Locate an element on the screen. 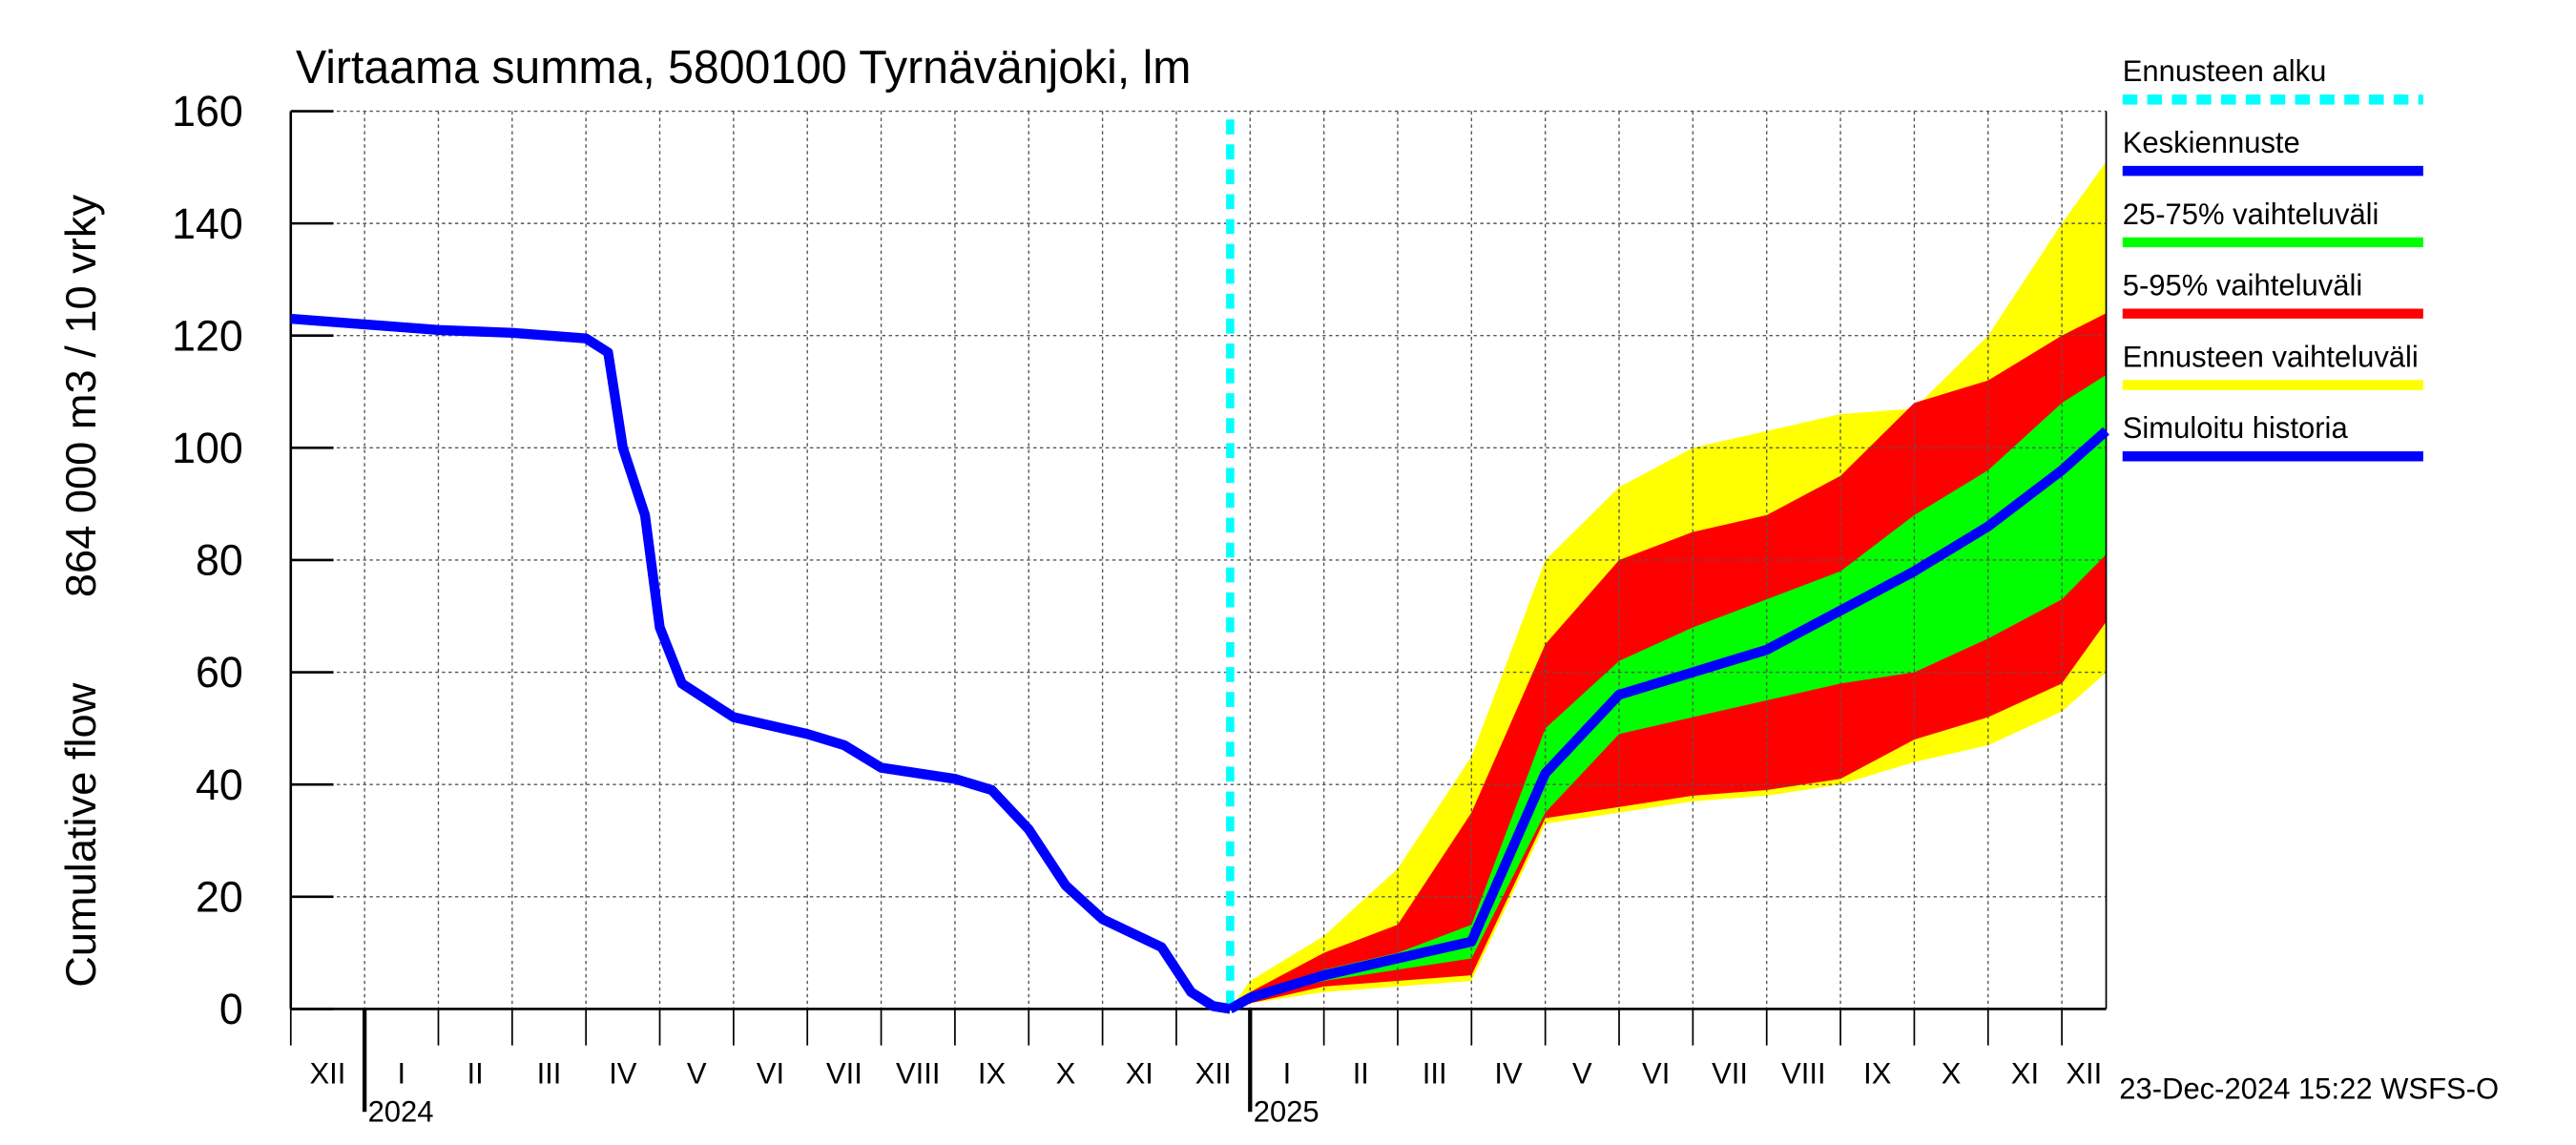 The height and width of the screenshot is (1145, 2576). y-axis-label: Cumulative flow is located at coordinates (80, 835).